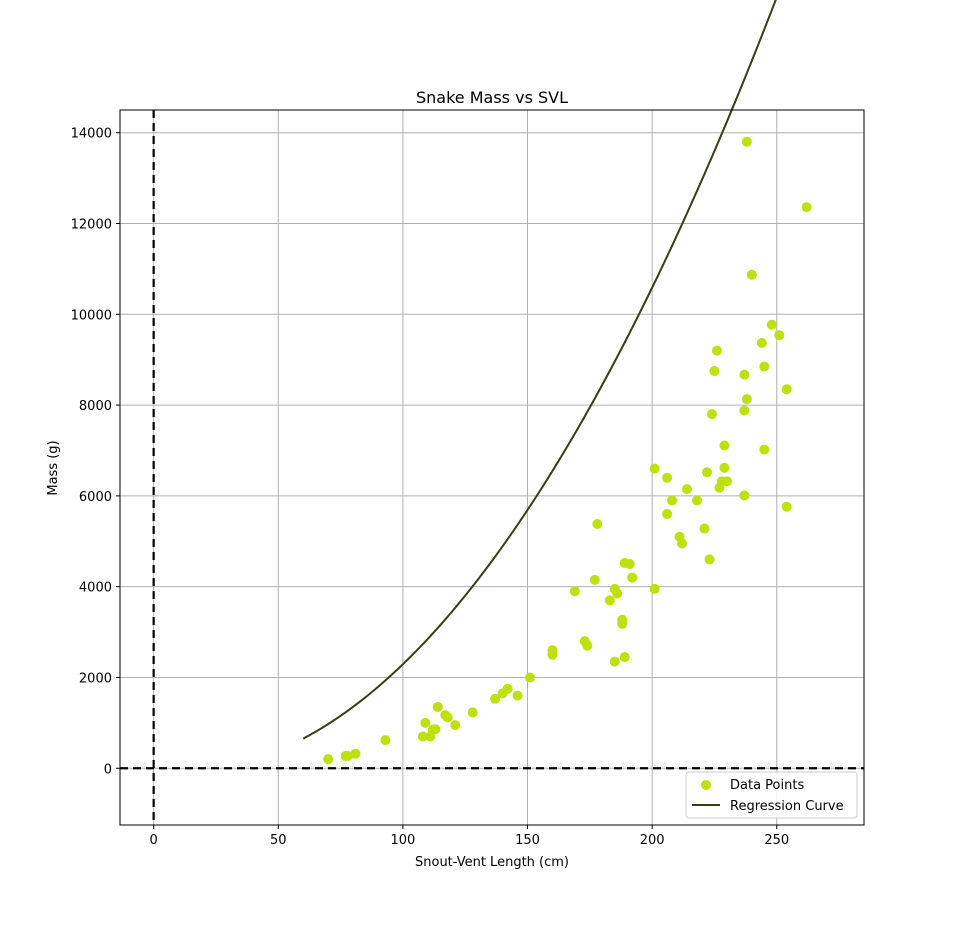 The image size is (960, 927). What do you see at coordinates (787, 806) in the screenshot?
I see `legend-label-regression-curve: Regression Curve` at bounding box center [787, 806].